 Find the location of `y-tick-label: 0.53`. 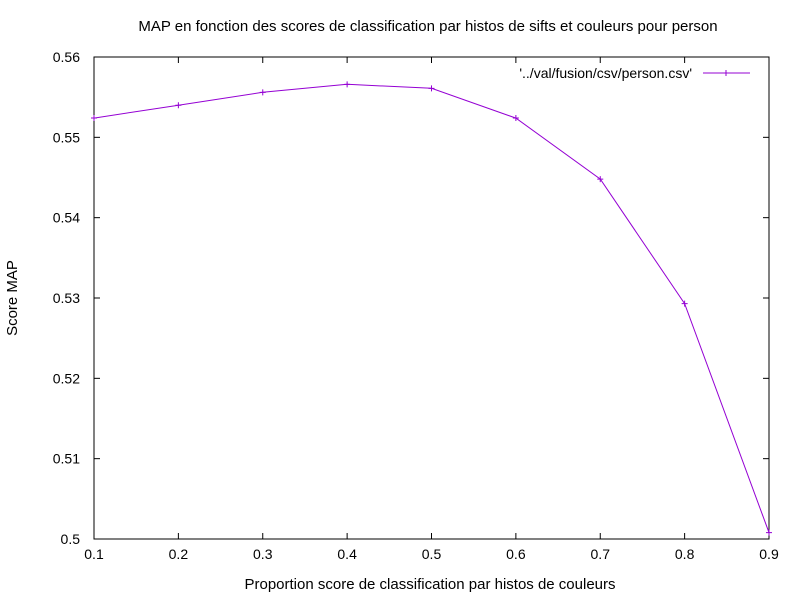

y-tick-label: 0.53 is located at coordinates (66, 298).